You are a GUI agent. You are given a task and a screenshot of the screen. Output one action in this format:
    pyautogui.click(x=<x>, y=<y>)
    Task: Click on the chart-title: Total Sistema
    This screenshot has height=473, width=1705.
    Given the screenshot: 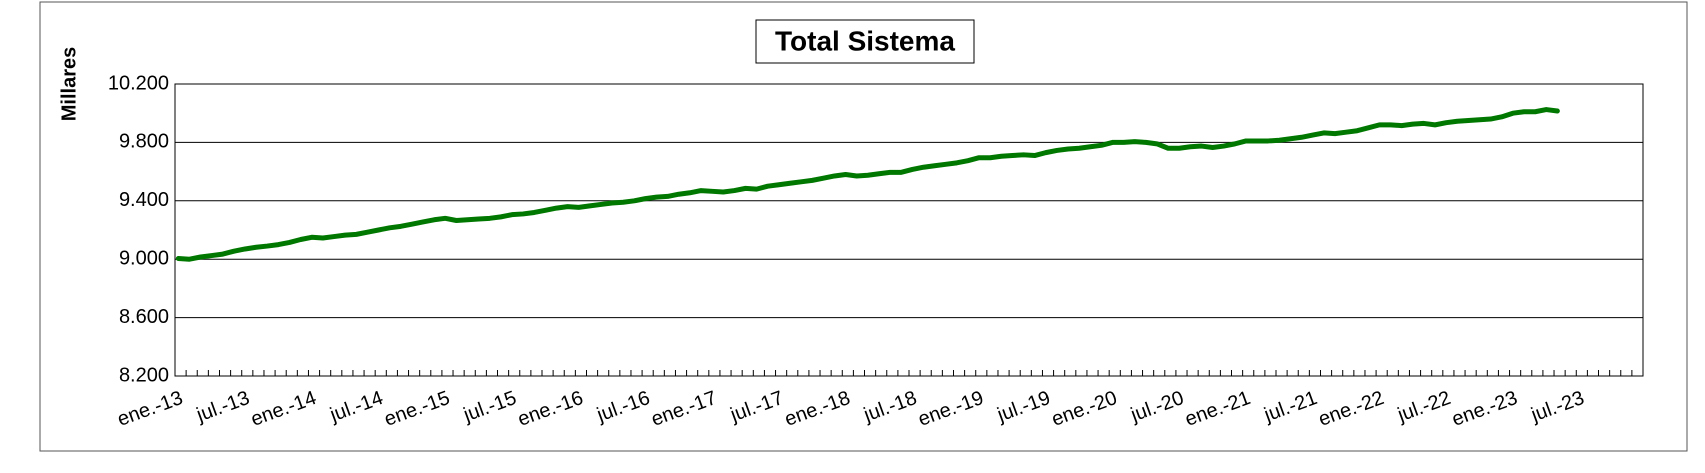 What is the action you would take?
    pyautogui.click(x=865, y=40)
    